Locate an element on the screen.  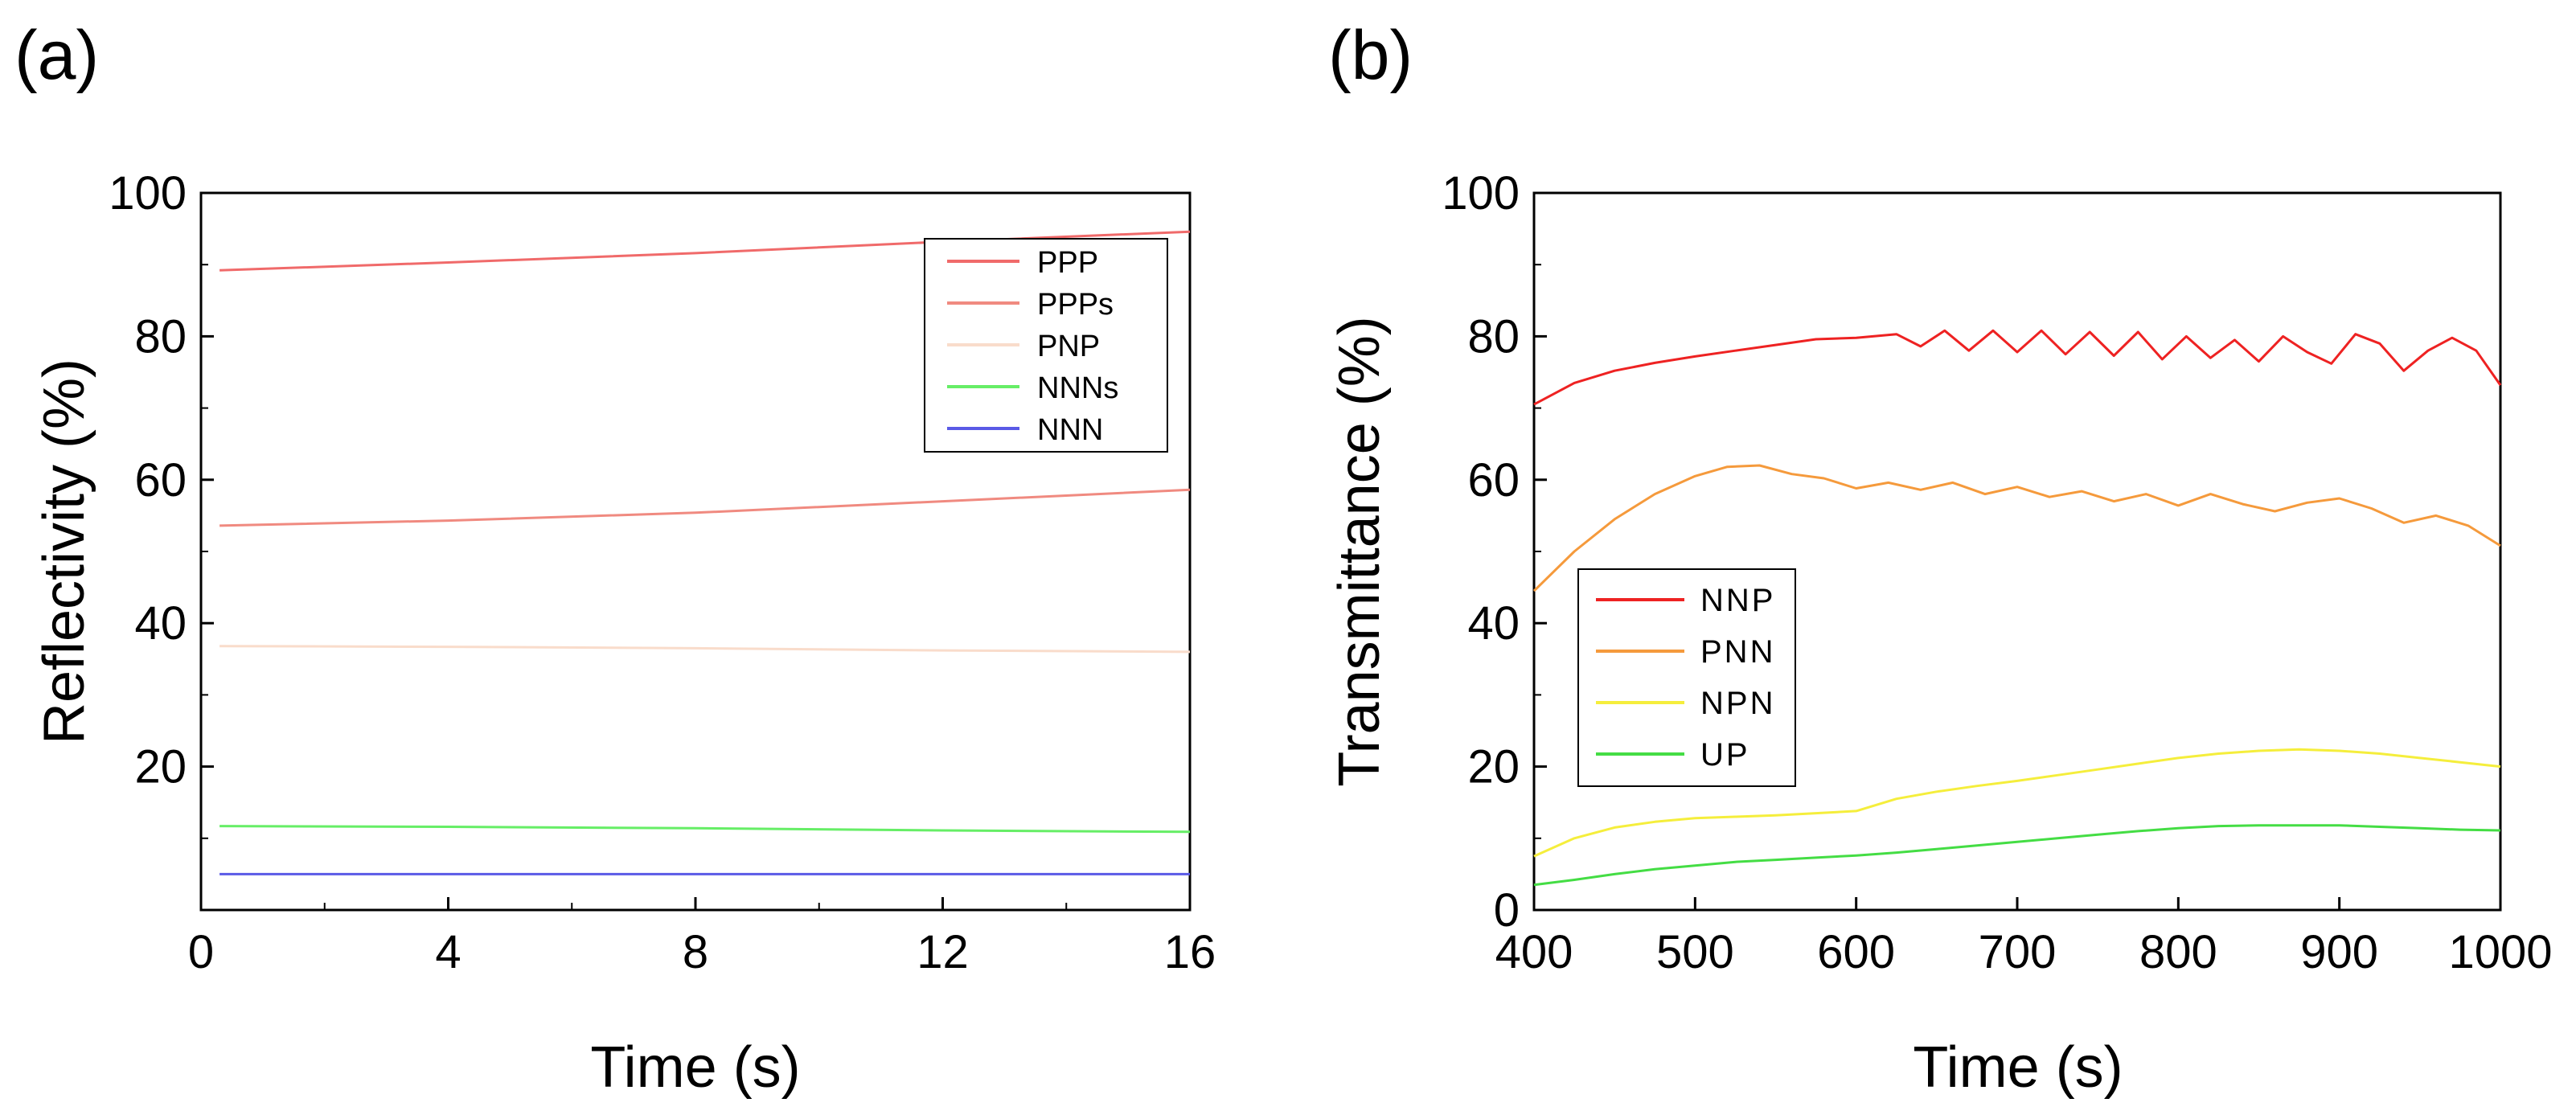
panel-a-x-tick-label-1: 4 is located at coordinates (448, 952).